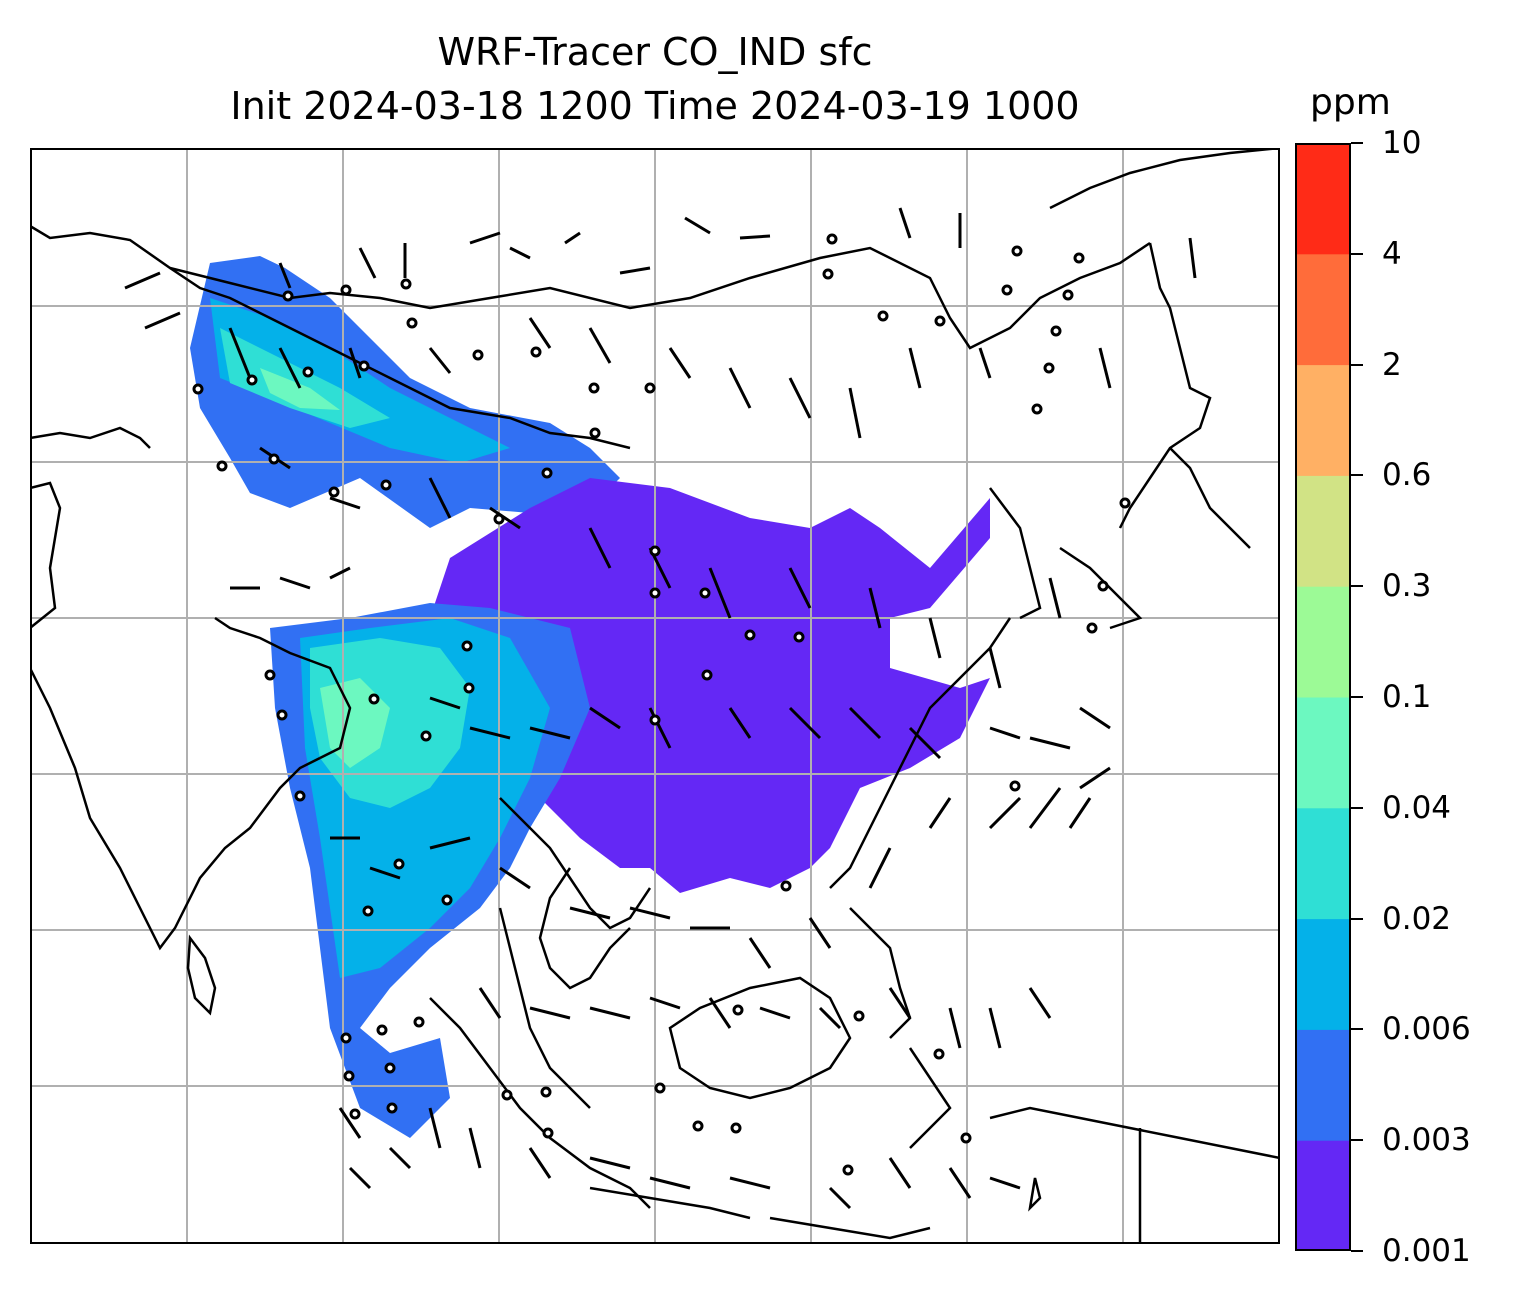 Image resolution: width=1528 pixels, height=1306 pixels. What do you see at coordinates (655, 52) in the screenshot?
I see `chart-title: WRF-Tracer CO_IND sfc` at bounding box center [655, 52].